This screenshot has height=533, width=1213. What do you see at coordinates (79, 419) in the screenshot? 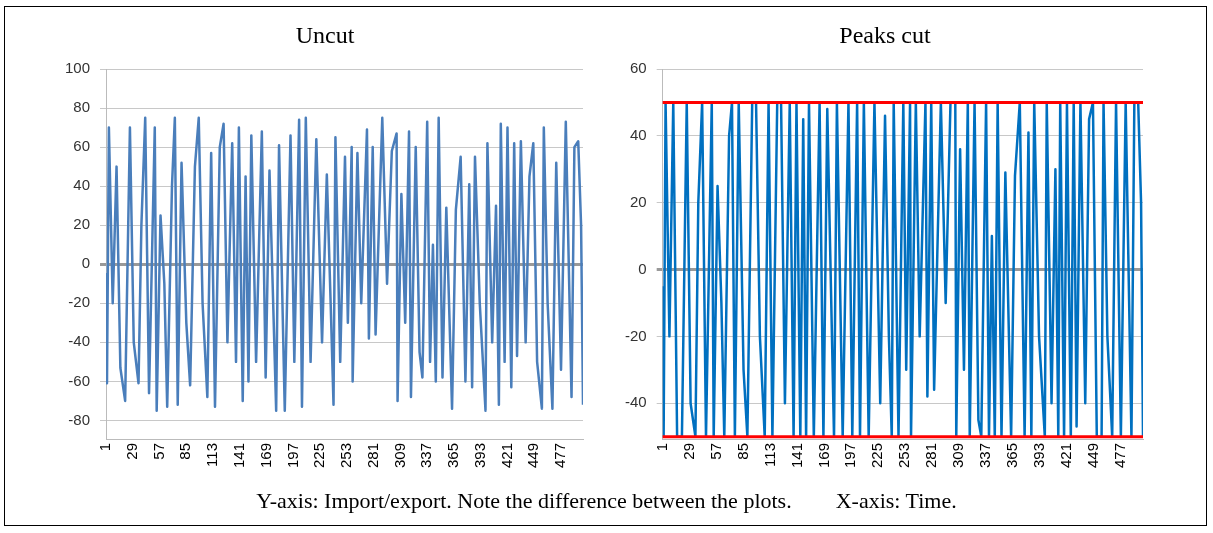
I see `y-tick-label: -80` at bounding box center [79, 419].